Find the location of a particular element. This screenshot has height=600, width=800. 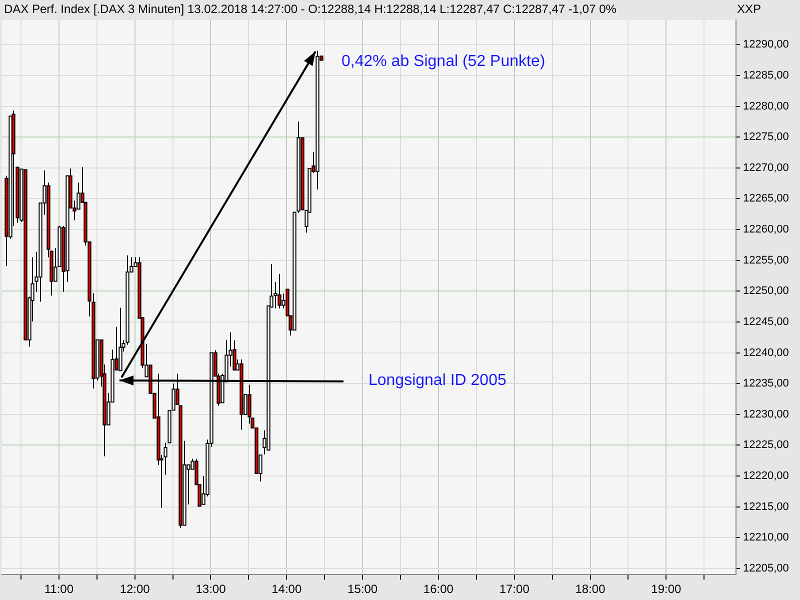

y-tick-label: 12260,00 is located at coordinates (766, 230).